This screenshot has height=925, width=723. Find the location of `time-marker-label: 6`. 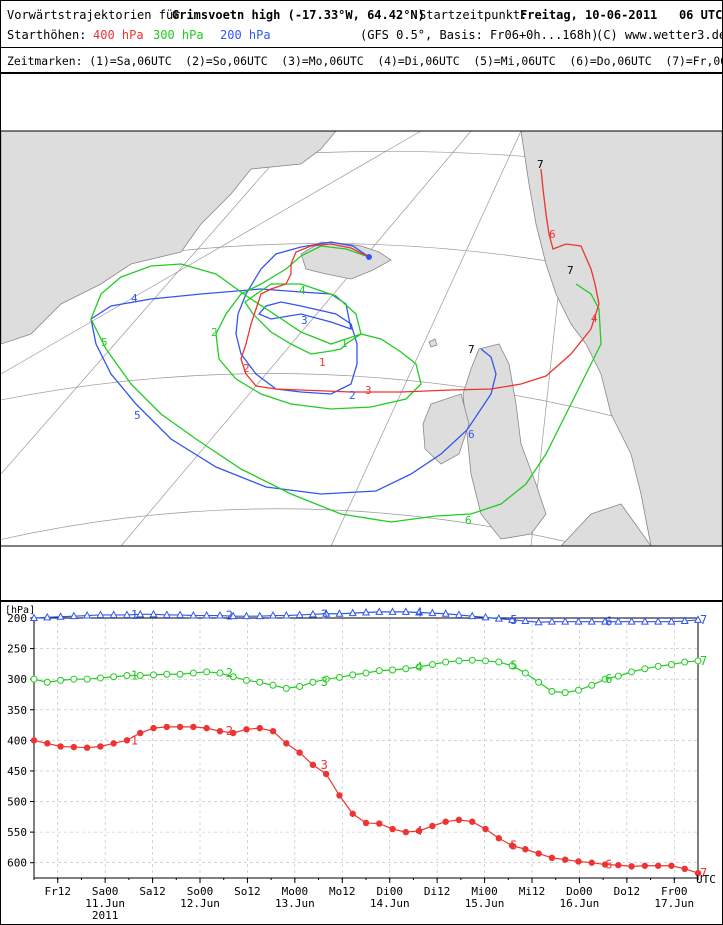

time-marker-label: 6 is located at coordinates (608, 865).